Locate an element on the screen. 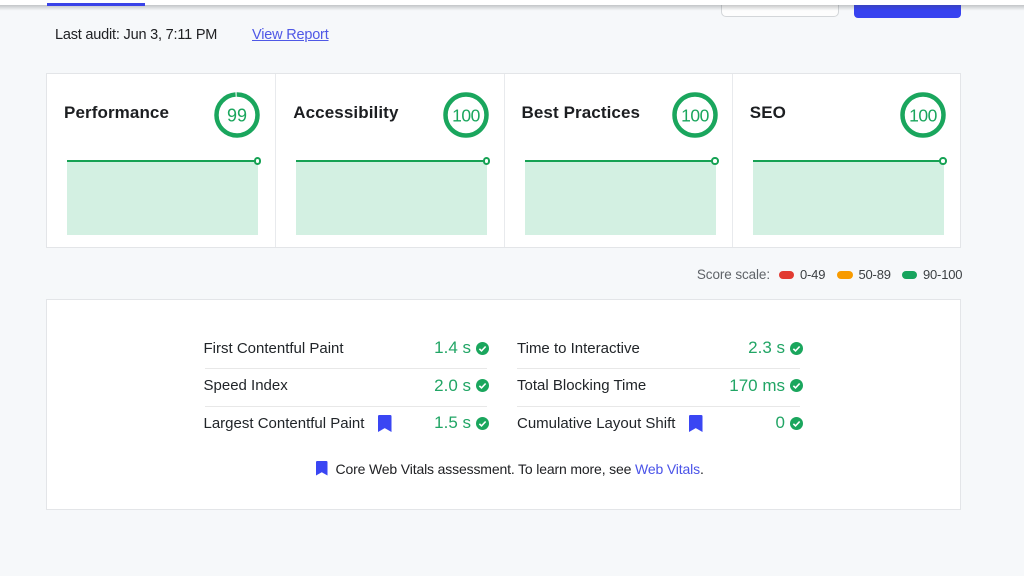  svg-text: 99 is located at coordinates (237, 115).